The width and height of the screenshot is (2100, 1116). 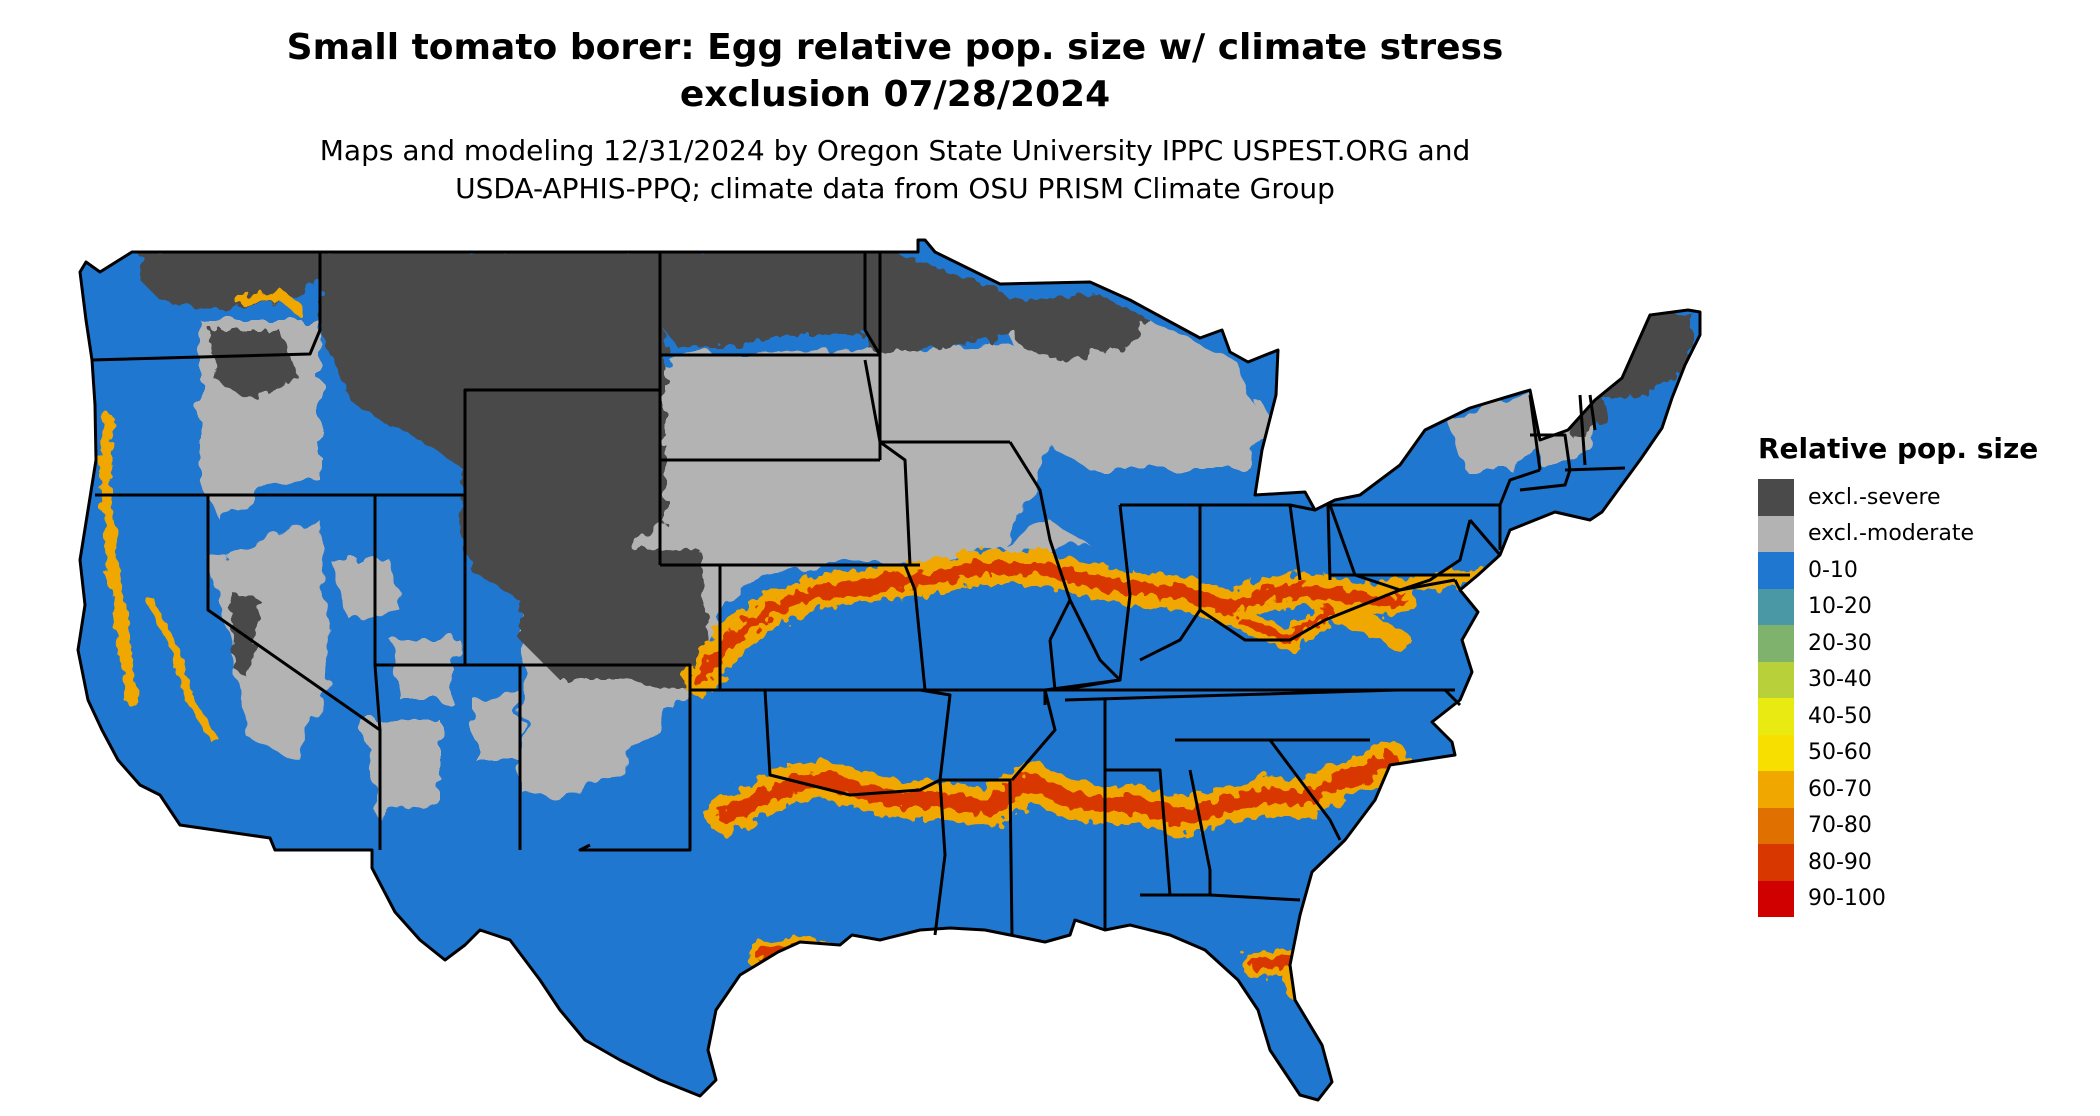 What do you see at coordinates (1918, 789) in the screenshot?
I see `legend-item: 60-70` at bounding box center [1918, 789].